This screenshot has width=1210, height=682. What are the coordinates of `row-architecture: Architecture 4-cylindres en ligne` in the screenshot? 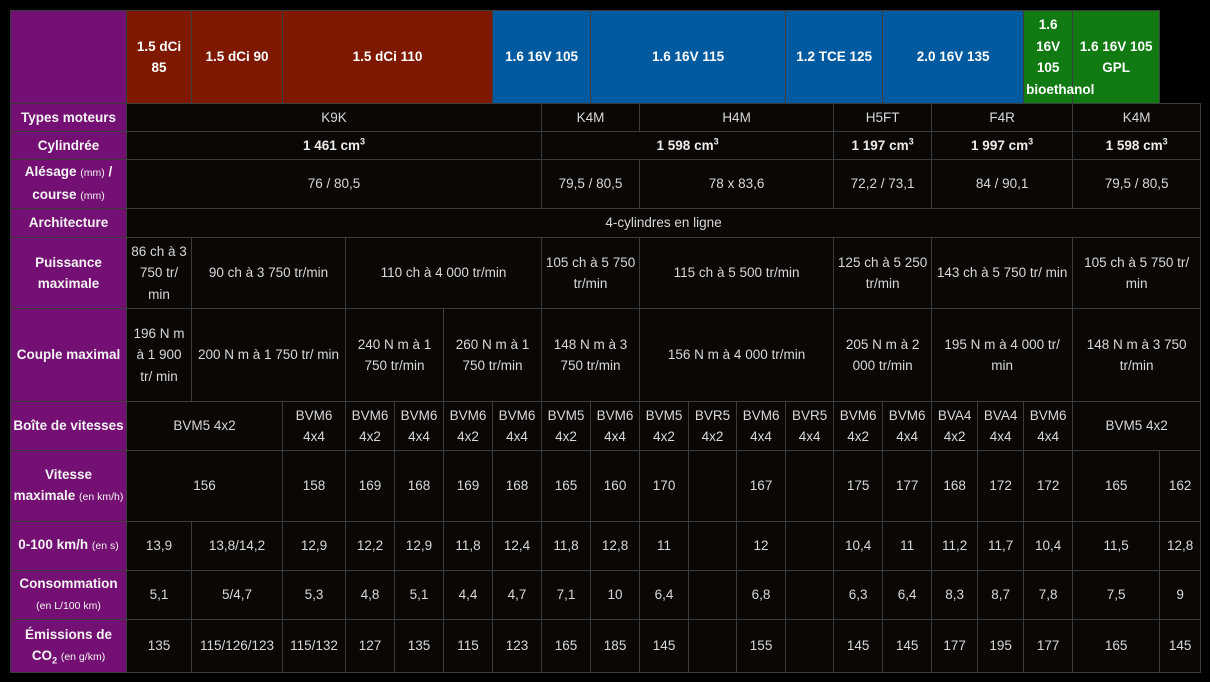 It's located at (606, 223).